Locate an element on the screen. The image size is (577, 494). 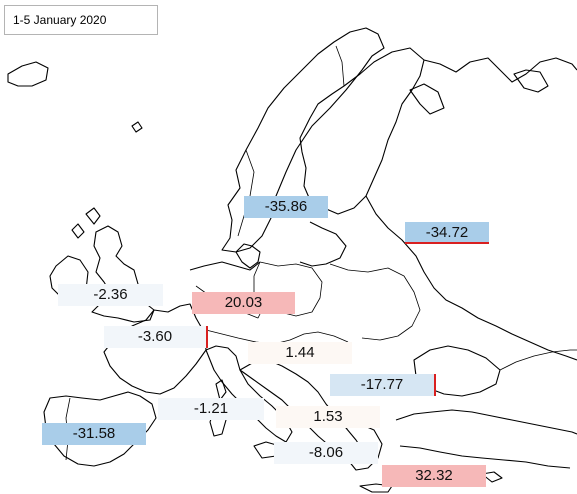
region-value-russia-west: -34.72 is located at coordinates (447, 233).